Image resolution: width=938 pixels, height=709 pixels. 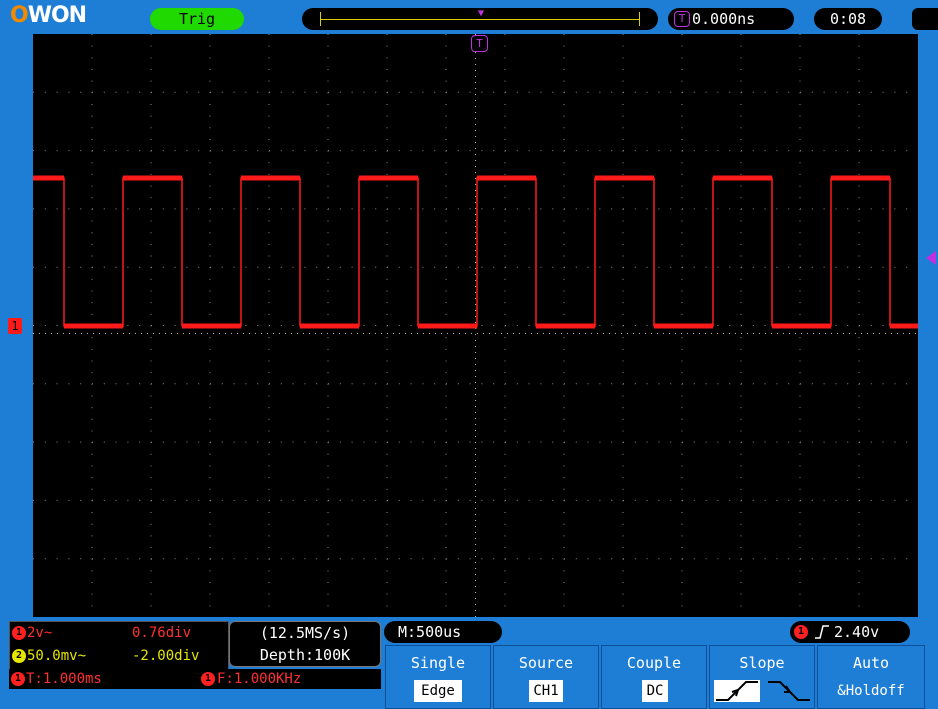 What do you see at coordinates (479, 43) in the screenshot?
I see `trigger-position-marker-icon: T` at bounding box center [479, 43].